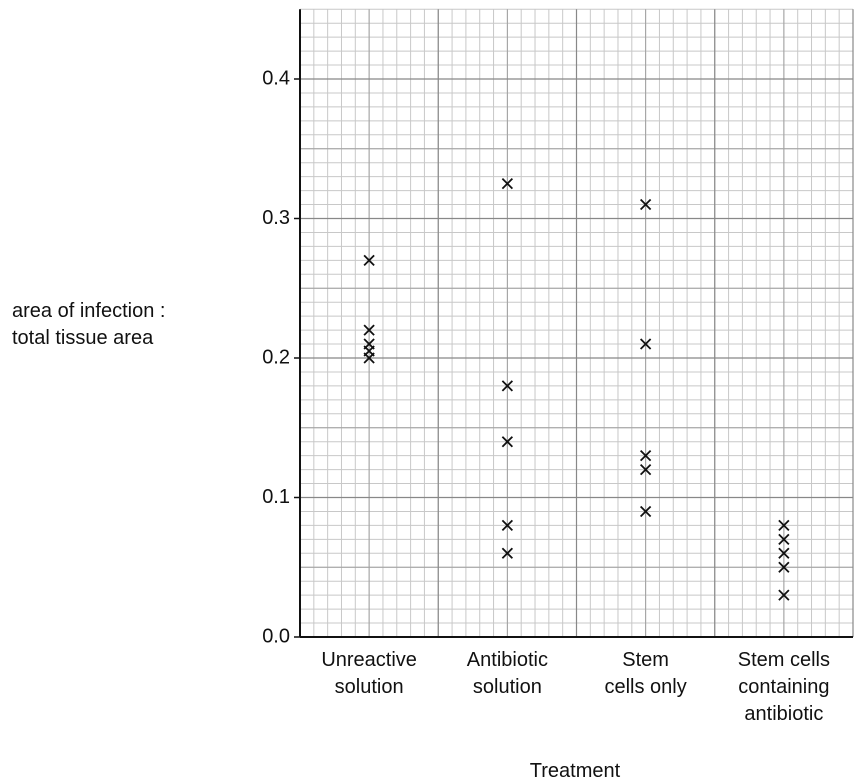 The height and width of the screenshot is (783, 854). I want to click on x-tick-label: Stem cells containing antibiotic, so click(783, 687).